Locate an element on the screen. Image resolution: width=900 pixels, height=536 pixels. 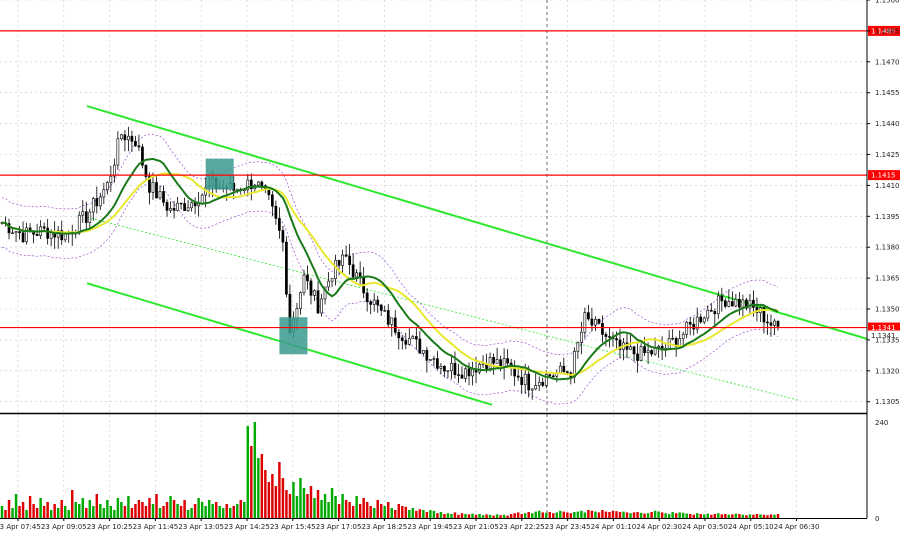
entry-marker-box is located at coordinates (293, 336).